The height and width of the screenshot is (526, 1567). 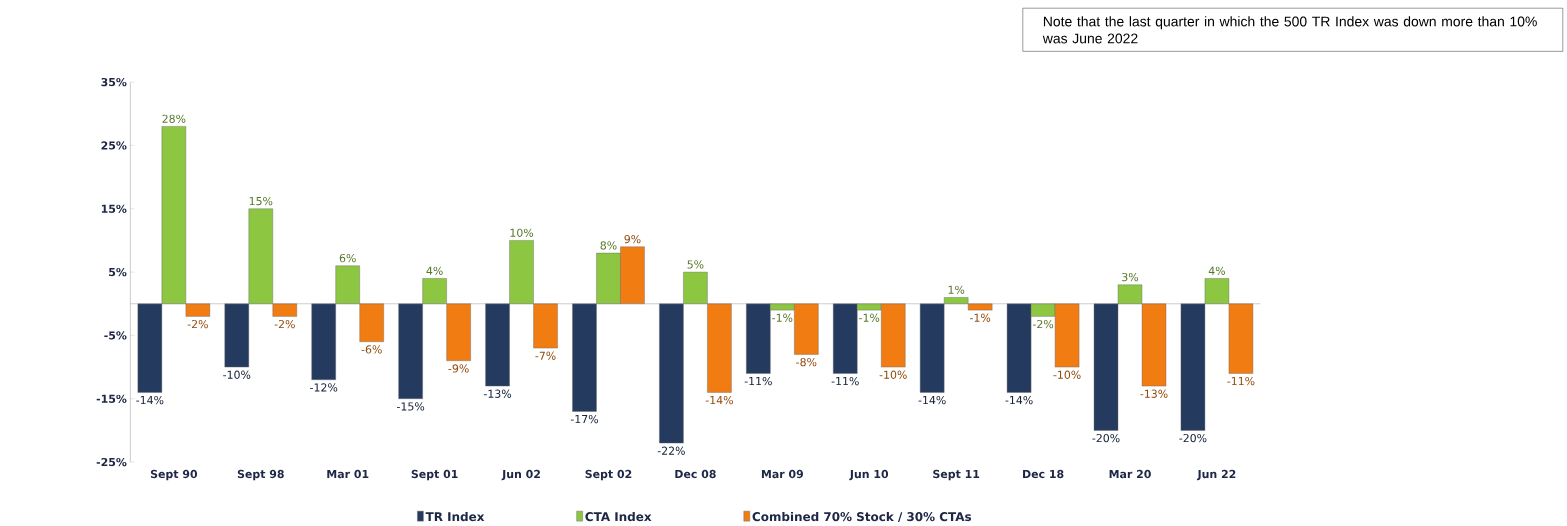 What do you see at coordinates (174, 118) in the screenshot?
I see `data-label: 28%` at bounding box center [174, 118].